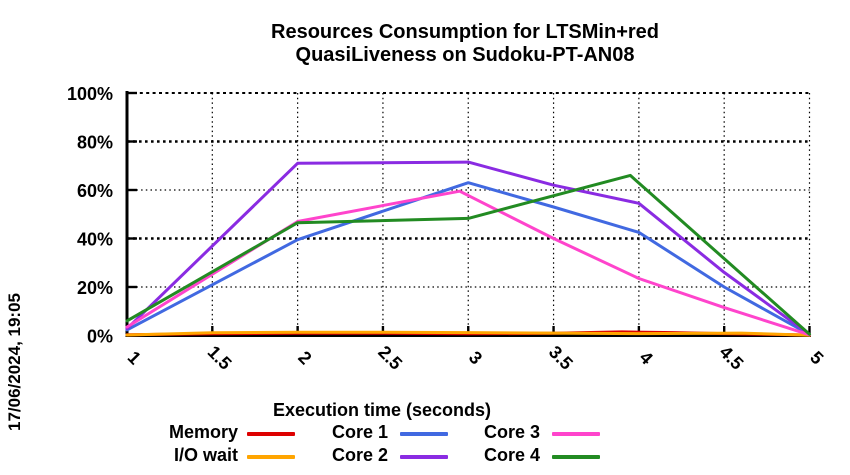 This screenshot has width=850, height=475. Describe the element at coordinates (465, 55) in the screenshot. I see `chart-title-line2: QuasiLiveness on Sudoku-PT-AN08` at that location.